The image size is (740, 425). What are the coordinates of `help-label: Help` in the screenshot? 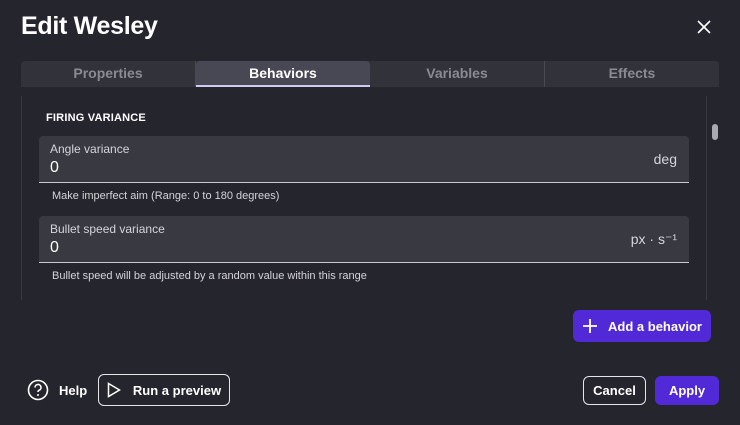 It's located at (73, 390).